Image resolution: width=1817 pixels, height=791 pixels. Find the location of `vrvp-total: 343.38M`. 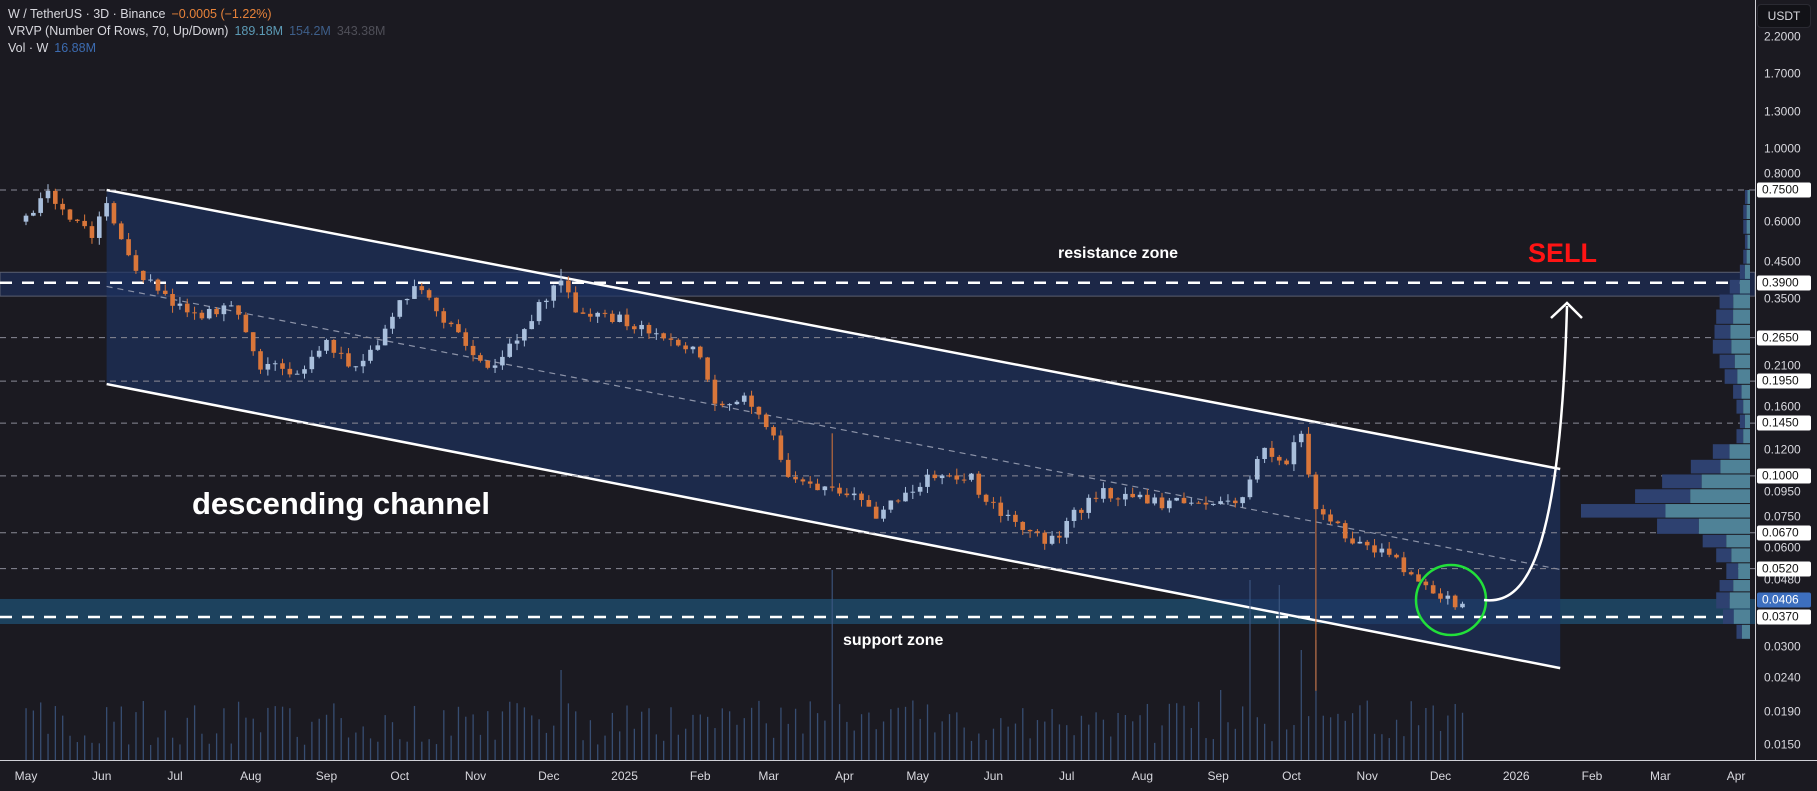

vrvp-total: 343.38M is located at coordinates (361, 31).